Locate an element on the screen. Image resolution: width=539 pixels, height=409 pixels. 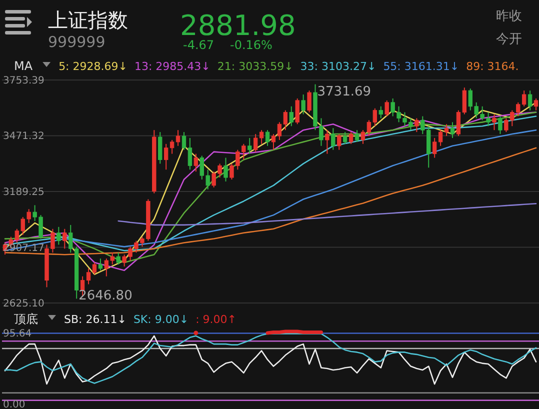
y-tick-label: 0.00 is located at coordinates (14, 404).